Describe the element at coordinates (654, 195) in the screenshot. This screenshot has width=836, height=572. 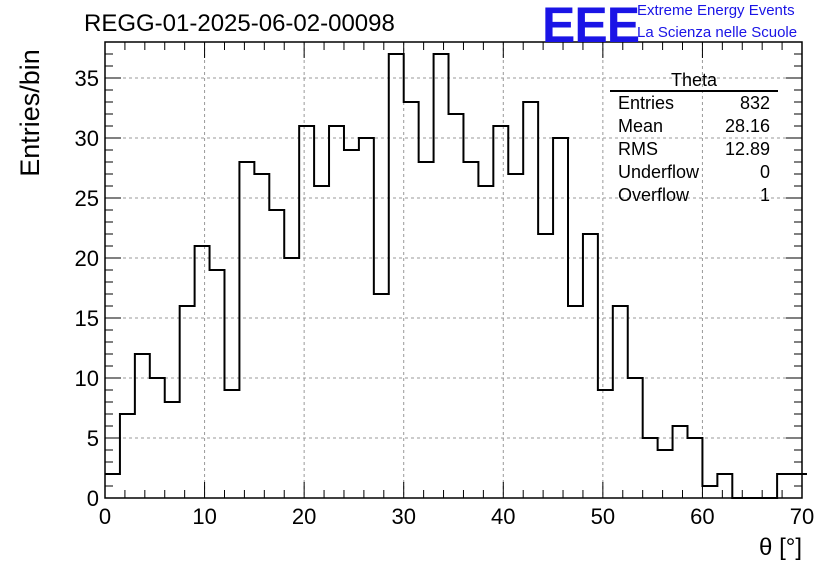
I see `stats-label: Overflow` at that location.